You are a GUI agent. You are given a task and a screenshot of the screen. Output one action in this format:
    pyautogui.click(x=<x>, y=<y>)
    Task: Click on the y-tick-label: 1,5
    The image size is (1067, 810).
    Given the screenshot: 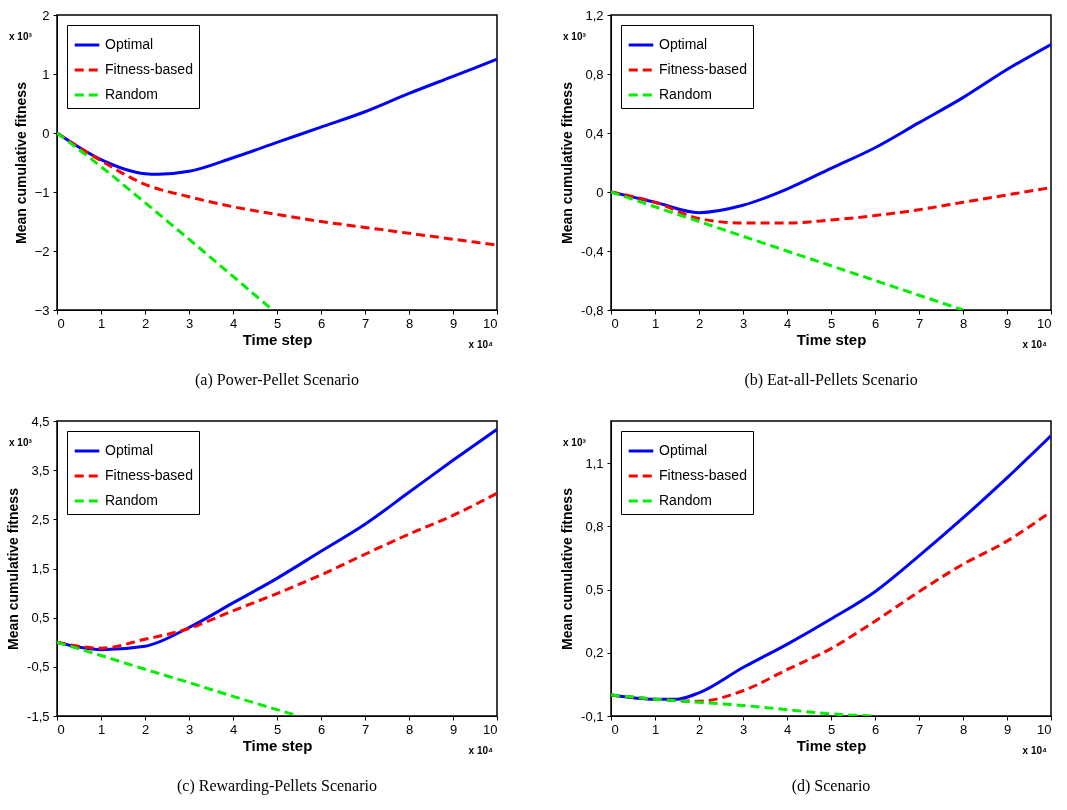 What is the action you would take?
    pyautogui.click(x=40, y=568)
    